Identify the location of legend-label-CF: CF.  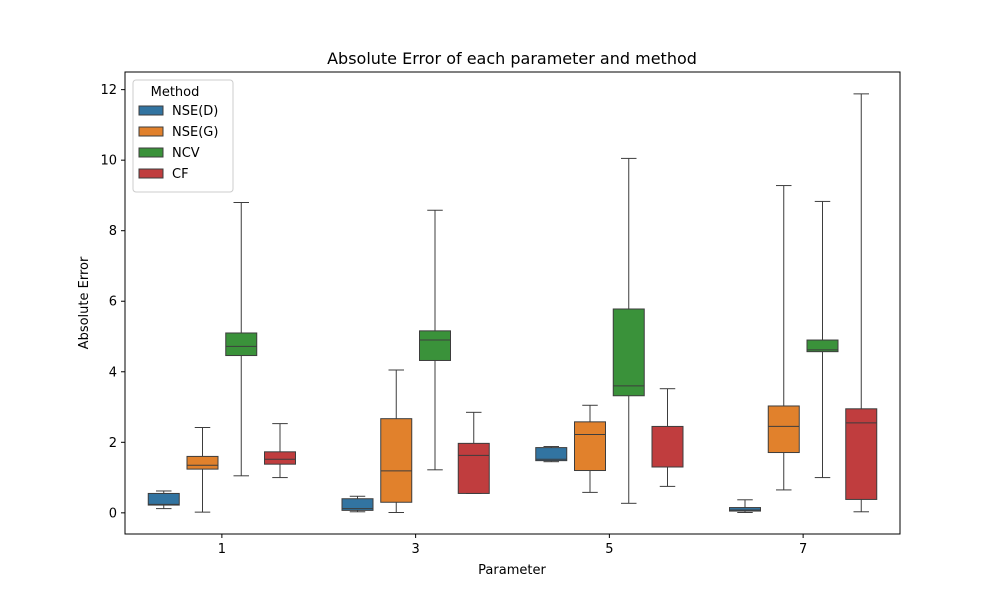
(180, 174).